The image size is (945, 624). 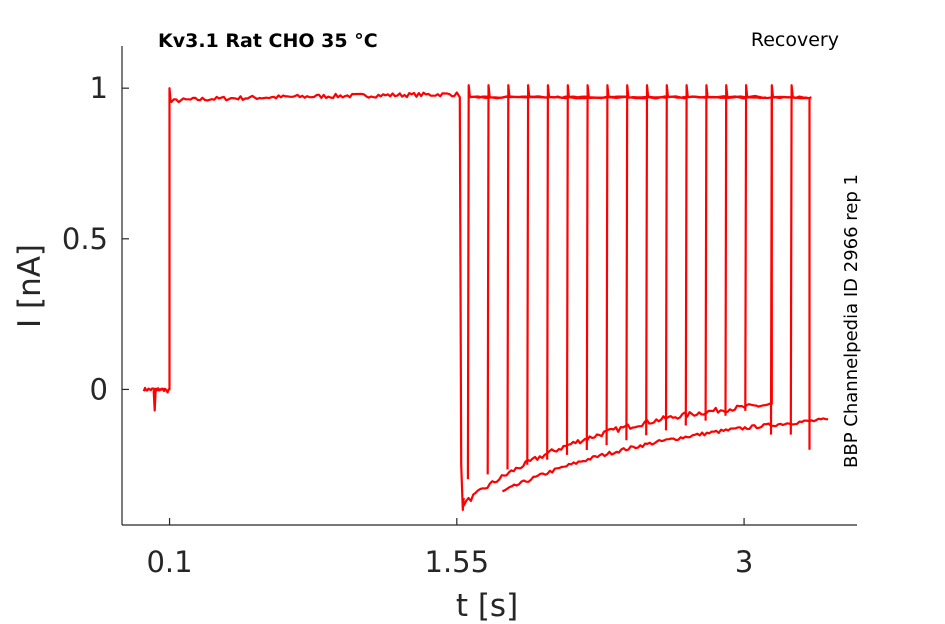 What do you see at coordinates (30, 286) in the screenshot?
I see `y-axis-label: I [nA]` at bounding box center [30, 286].